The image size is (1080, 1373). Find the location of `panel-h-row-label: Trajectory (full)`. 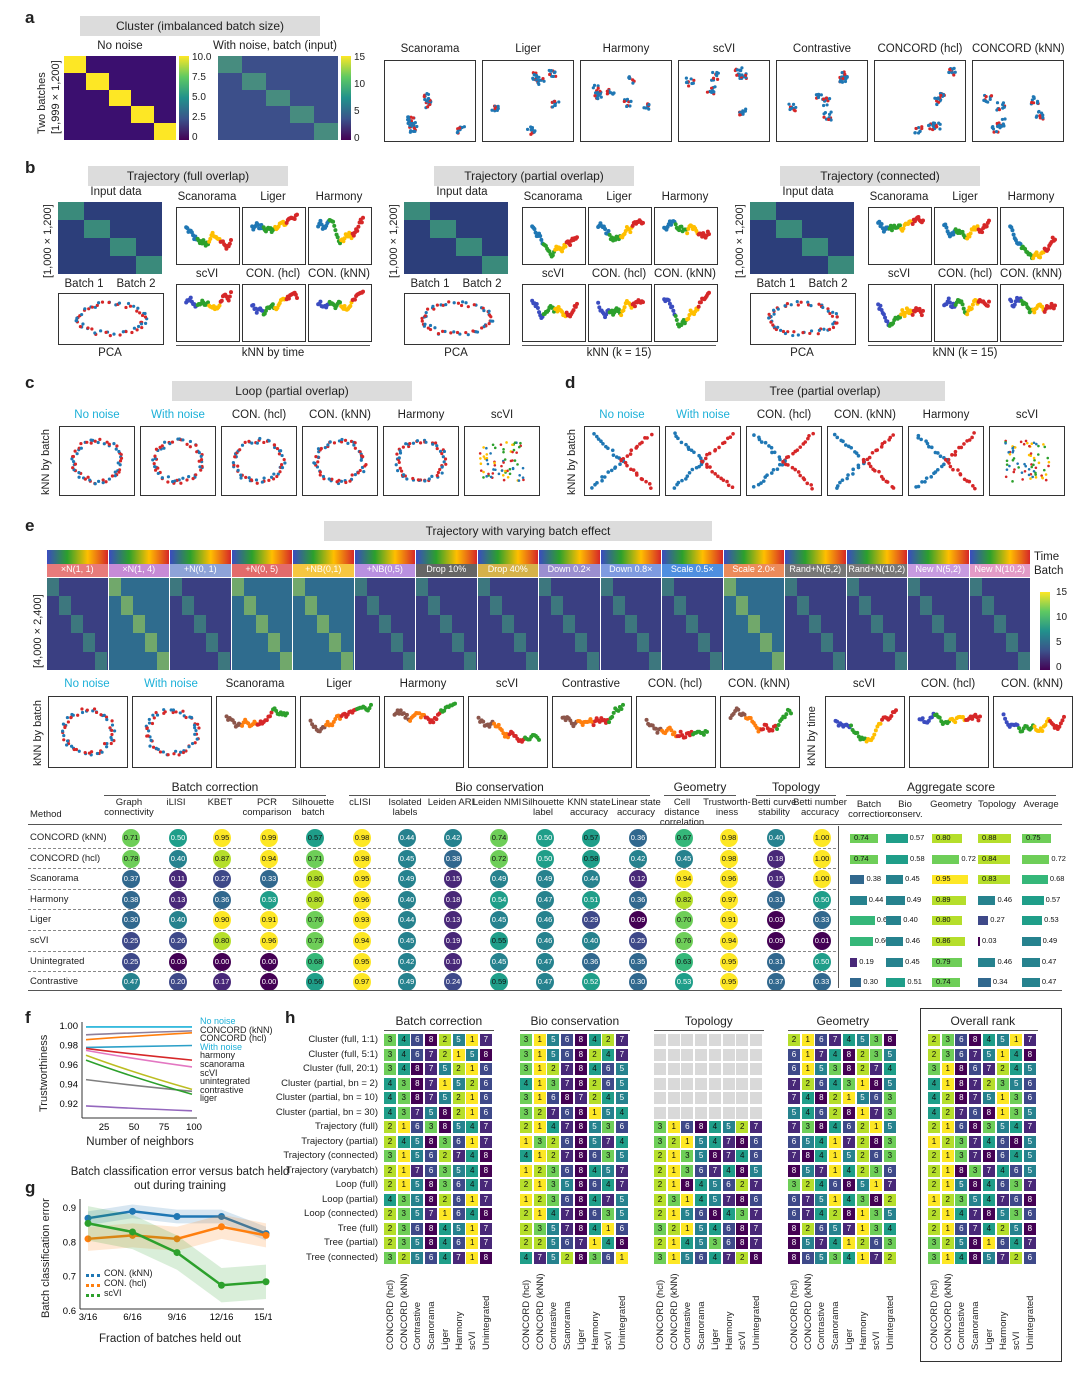

panel-h-row-label: Trajectory (full) is located at coordinates (346, 1126).